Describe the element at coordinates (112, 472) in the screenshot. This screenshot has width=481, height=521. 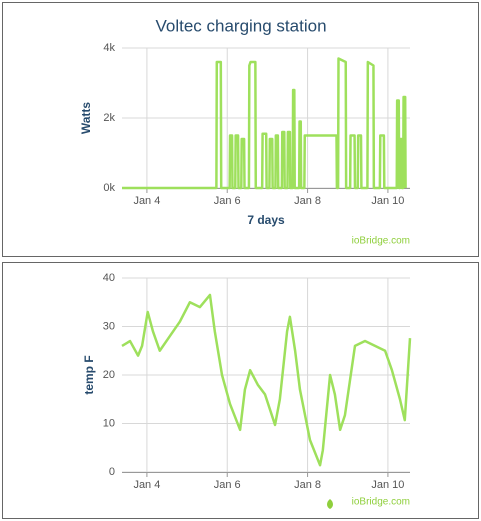
I see `y-tick-label: 0` at that location.